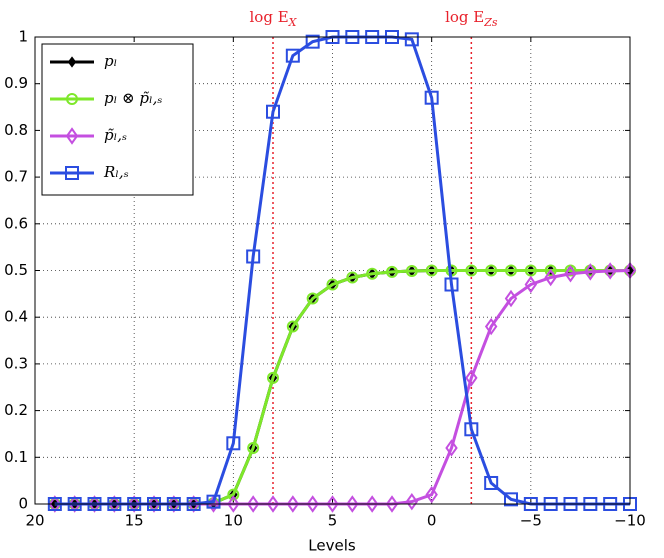 The height and width of the screenshot is (558, 664). What do you see at coordinates (333, 521) in the screenshot?
I see `x-tick-label: 5` at bounding box center [333, 521].